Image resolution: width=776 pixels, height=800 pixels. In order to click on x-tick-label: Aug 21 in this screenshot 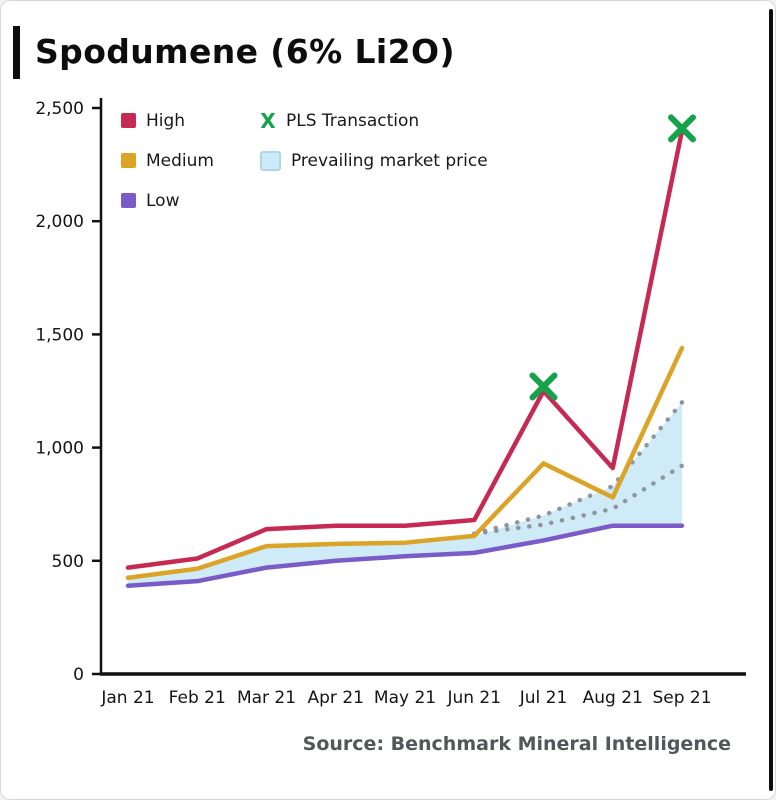, I will do `click(613, 698)`.